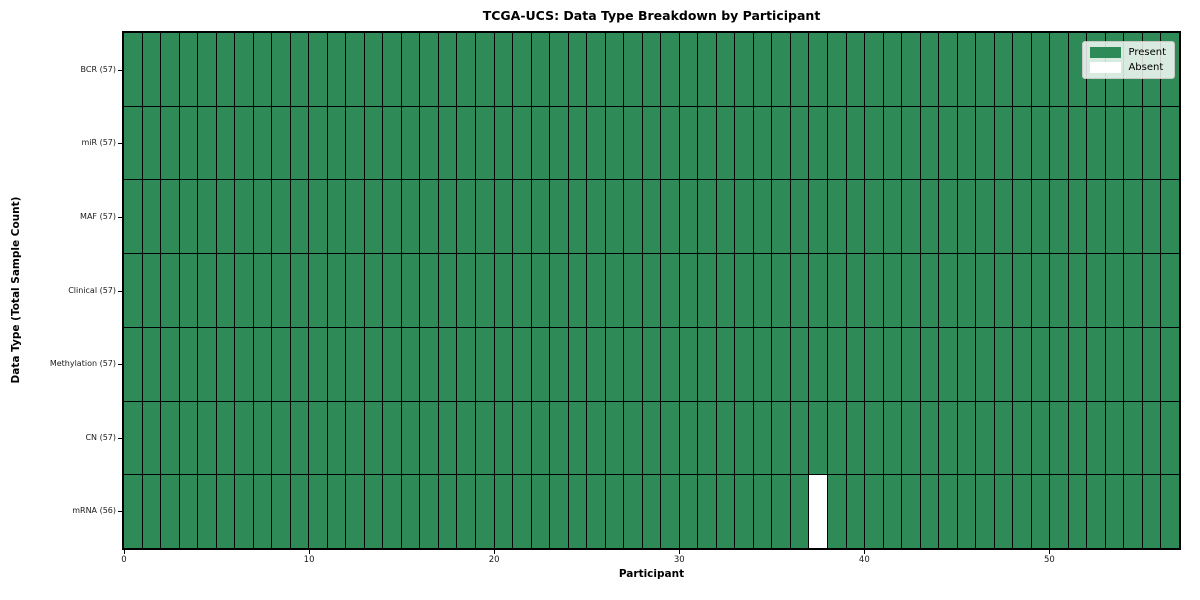 The height and width of the screenshot is (600, 1200). What do you see at coordinates (98, 216) in the screenshot?
I see `y-tick-label: MAF (57)` at bounding box center [98, 216].